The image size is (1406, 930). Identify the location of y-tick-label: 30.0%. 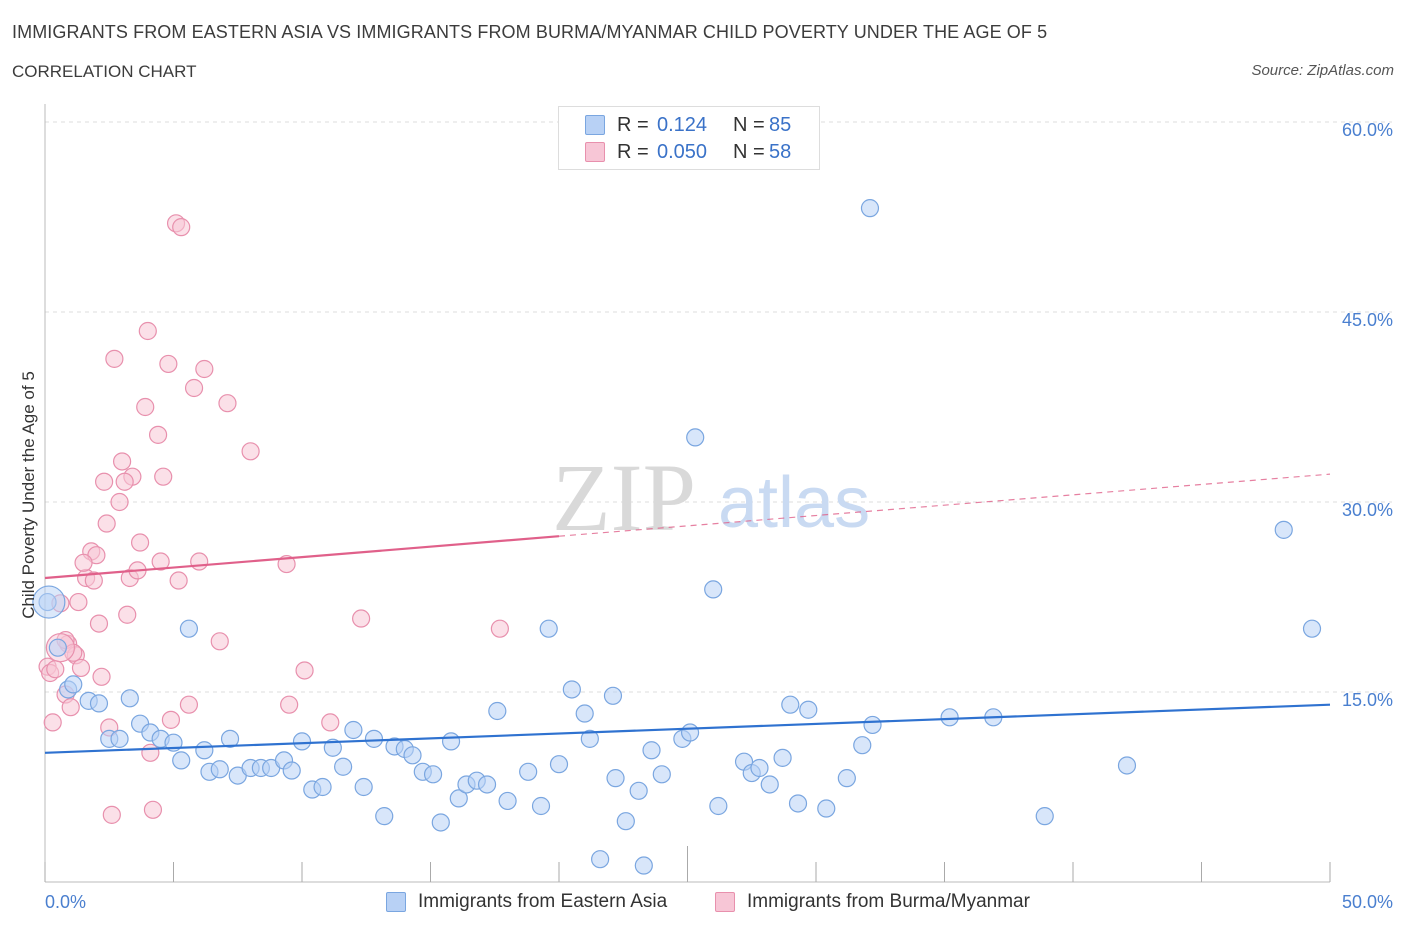
(1367, 510).